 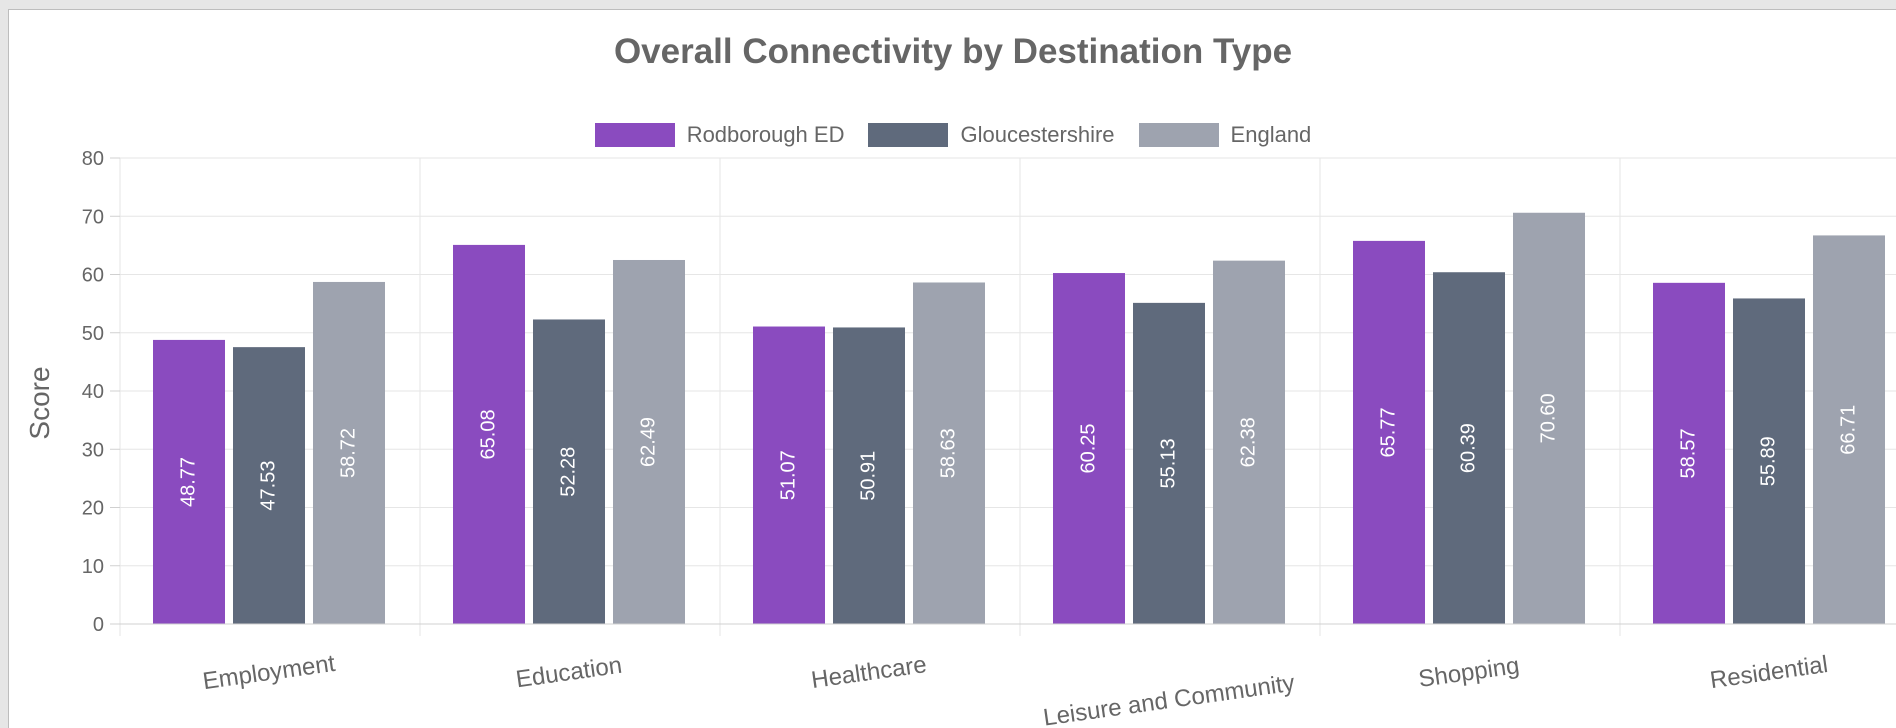 I want to click on bar-value-label: 62.38, so click(x=1248, y=442).